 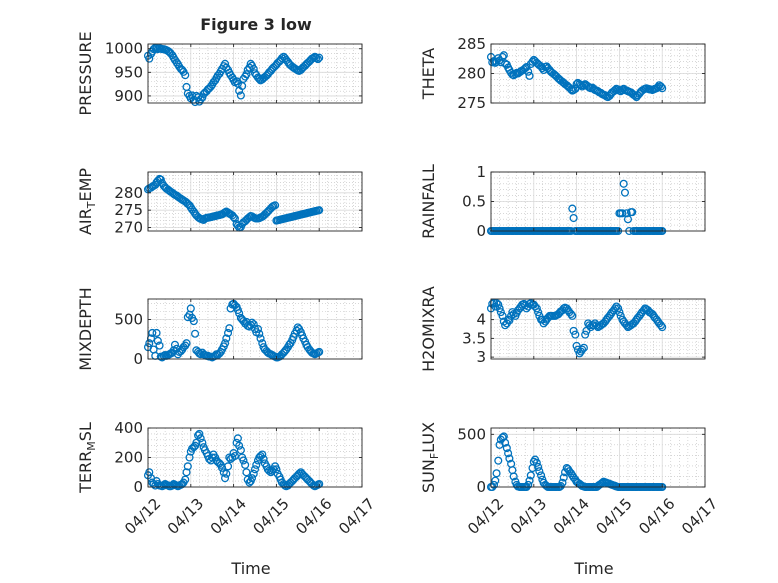 I want to click on y-tick-label: 950, so click(x=128, y=72).